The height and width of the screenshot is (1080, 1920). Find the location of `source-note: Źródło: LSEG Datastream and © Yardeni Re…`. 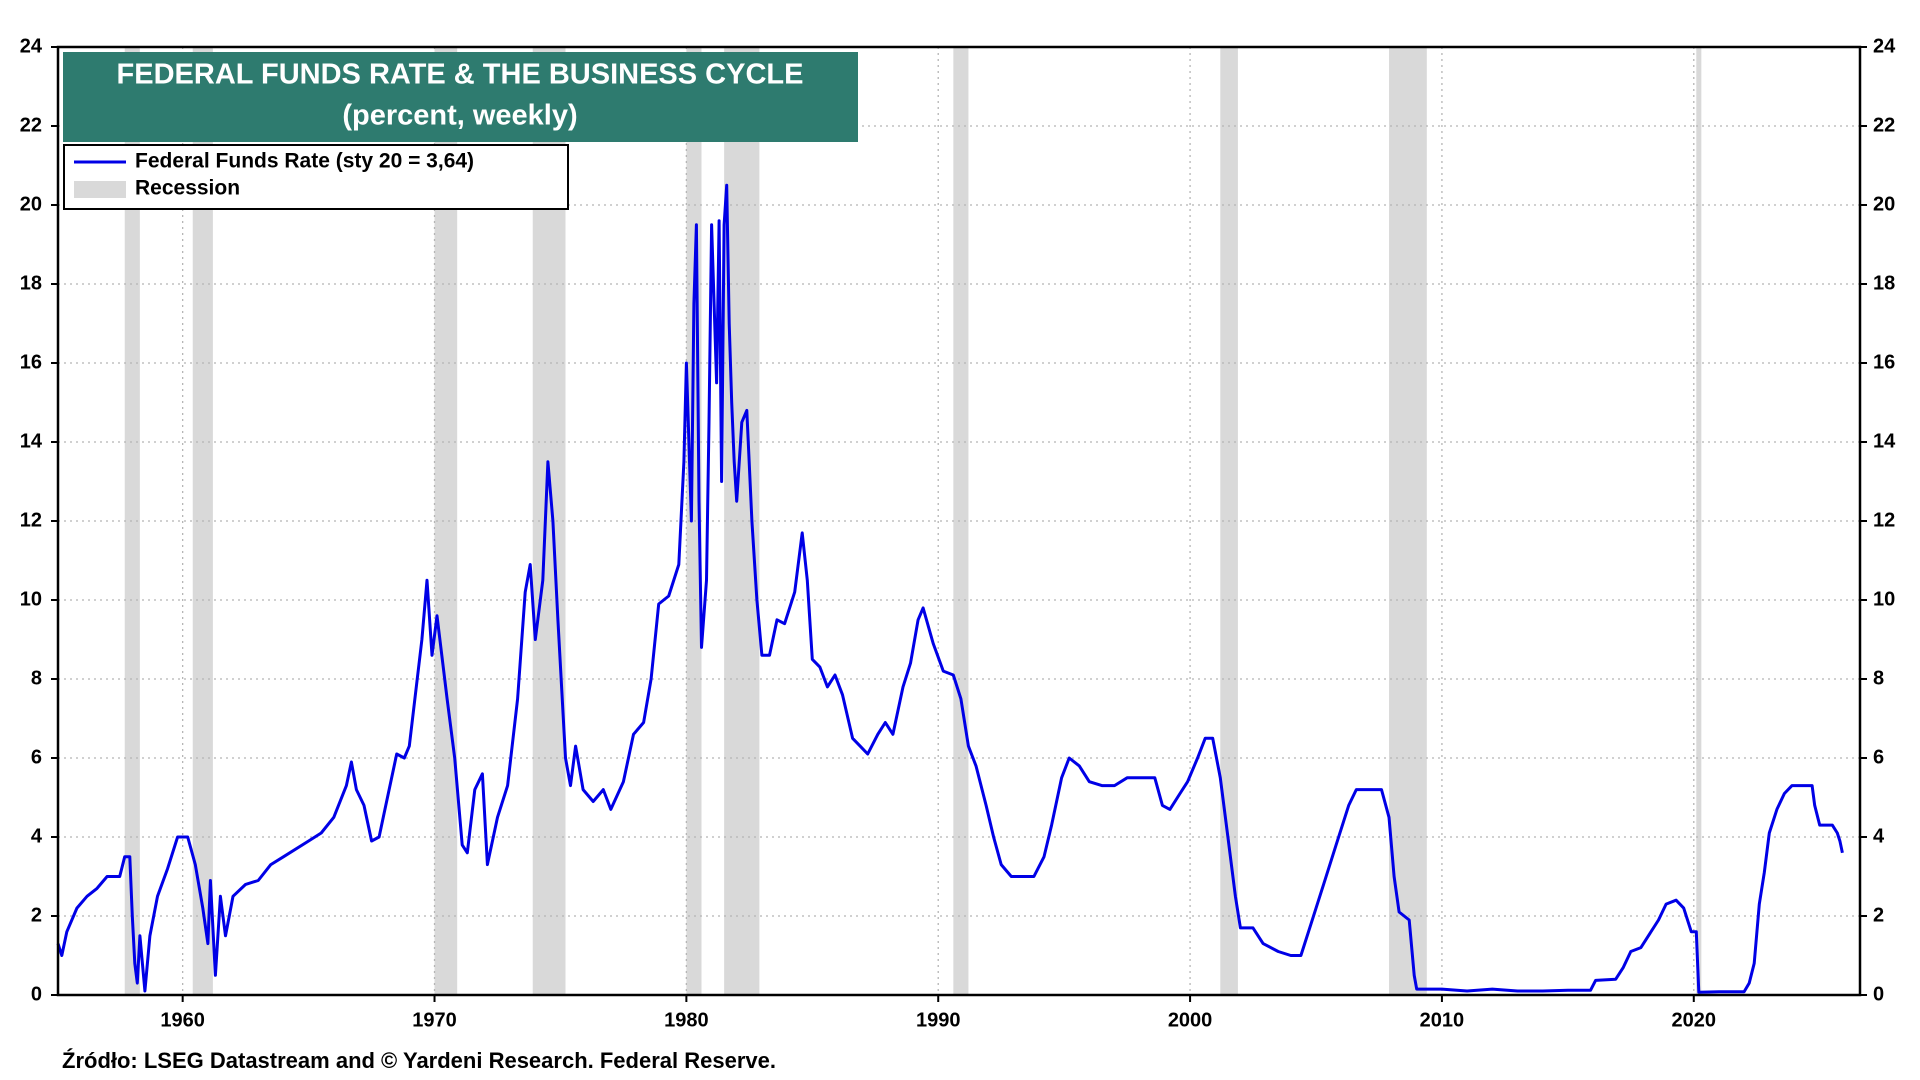

source-note: Źródło: LSEG Datastream and © Yardeni Re… is located at coordinates (419, 1060).